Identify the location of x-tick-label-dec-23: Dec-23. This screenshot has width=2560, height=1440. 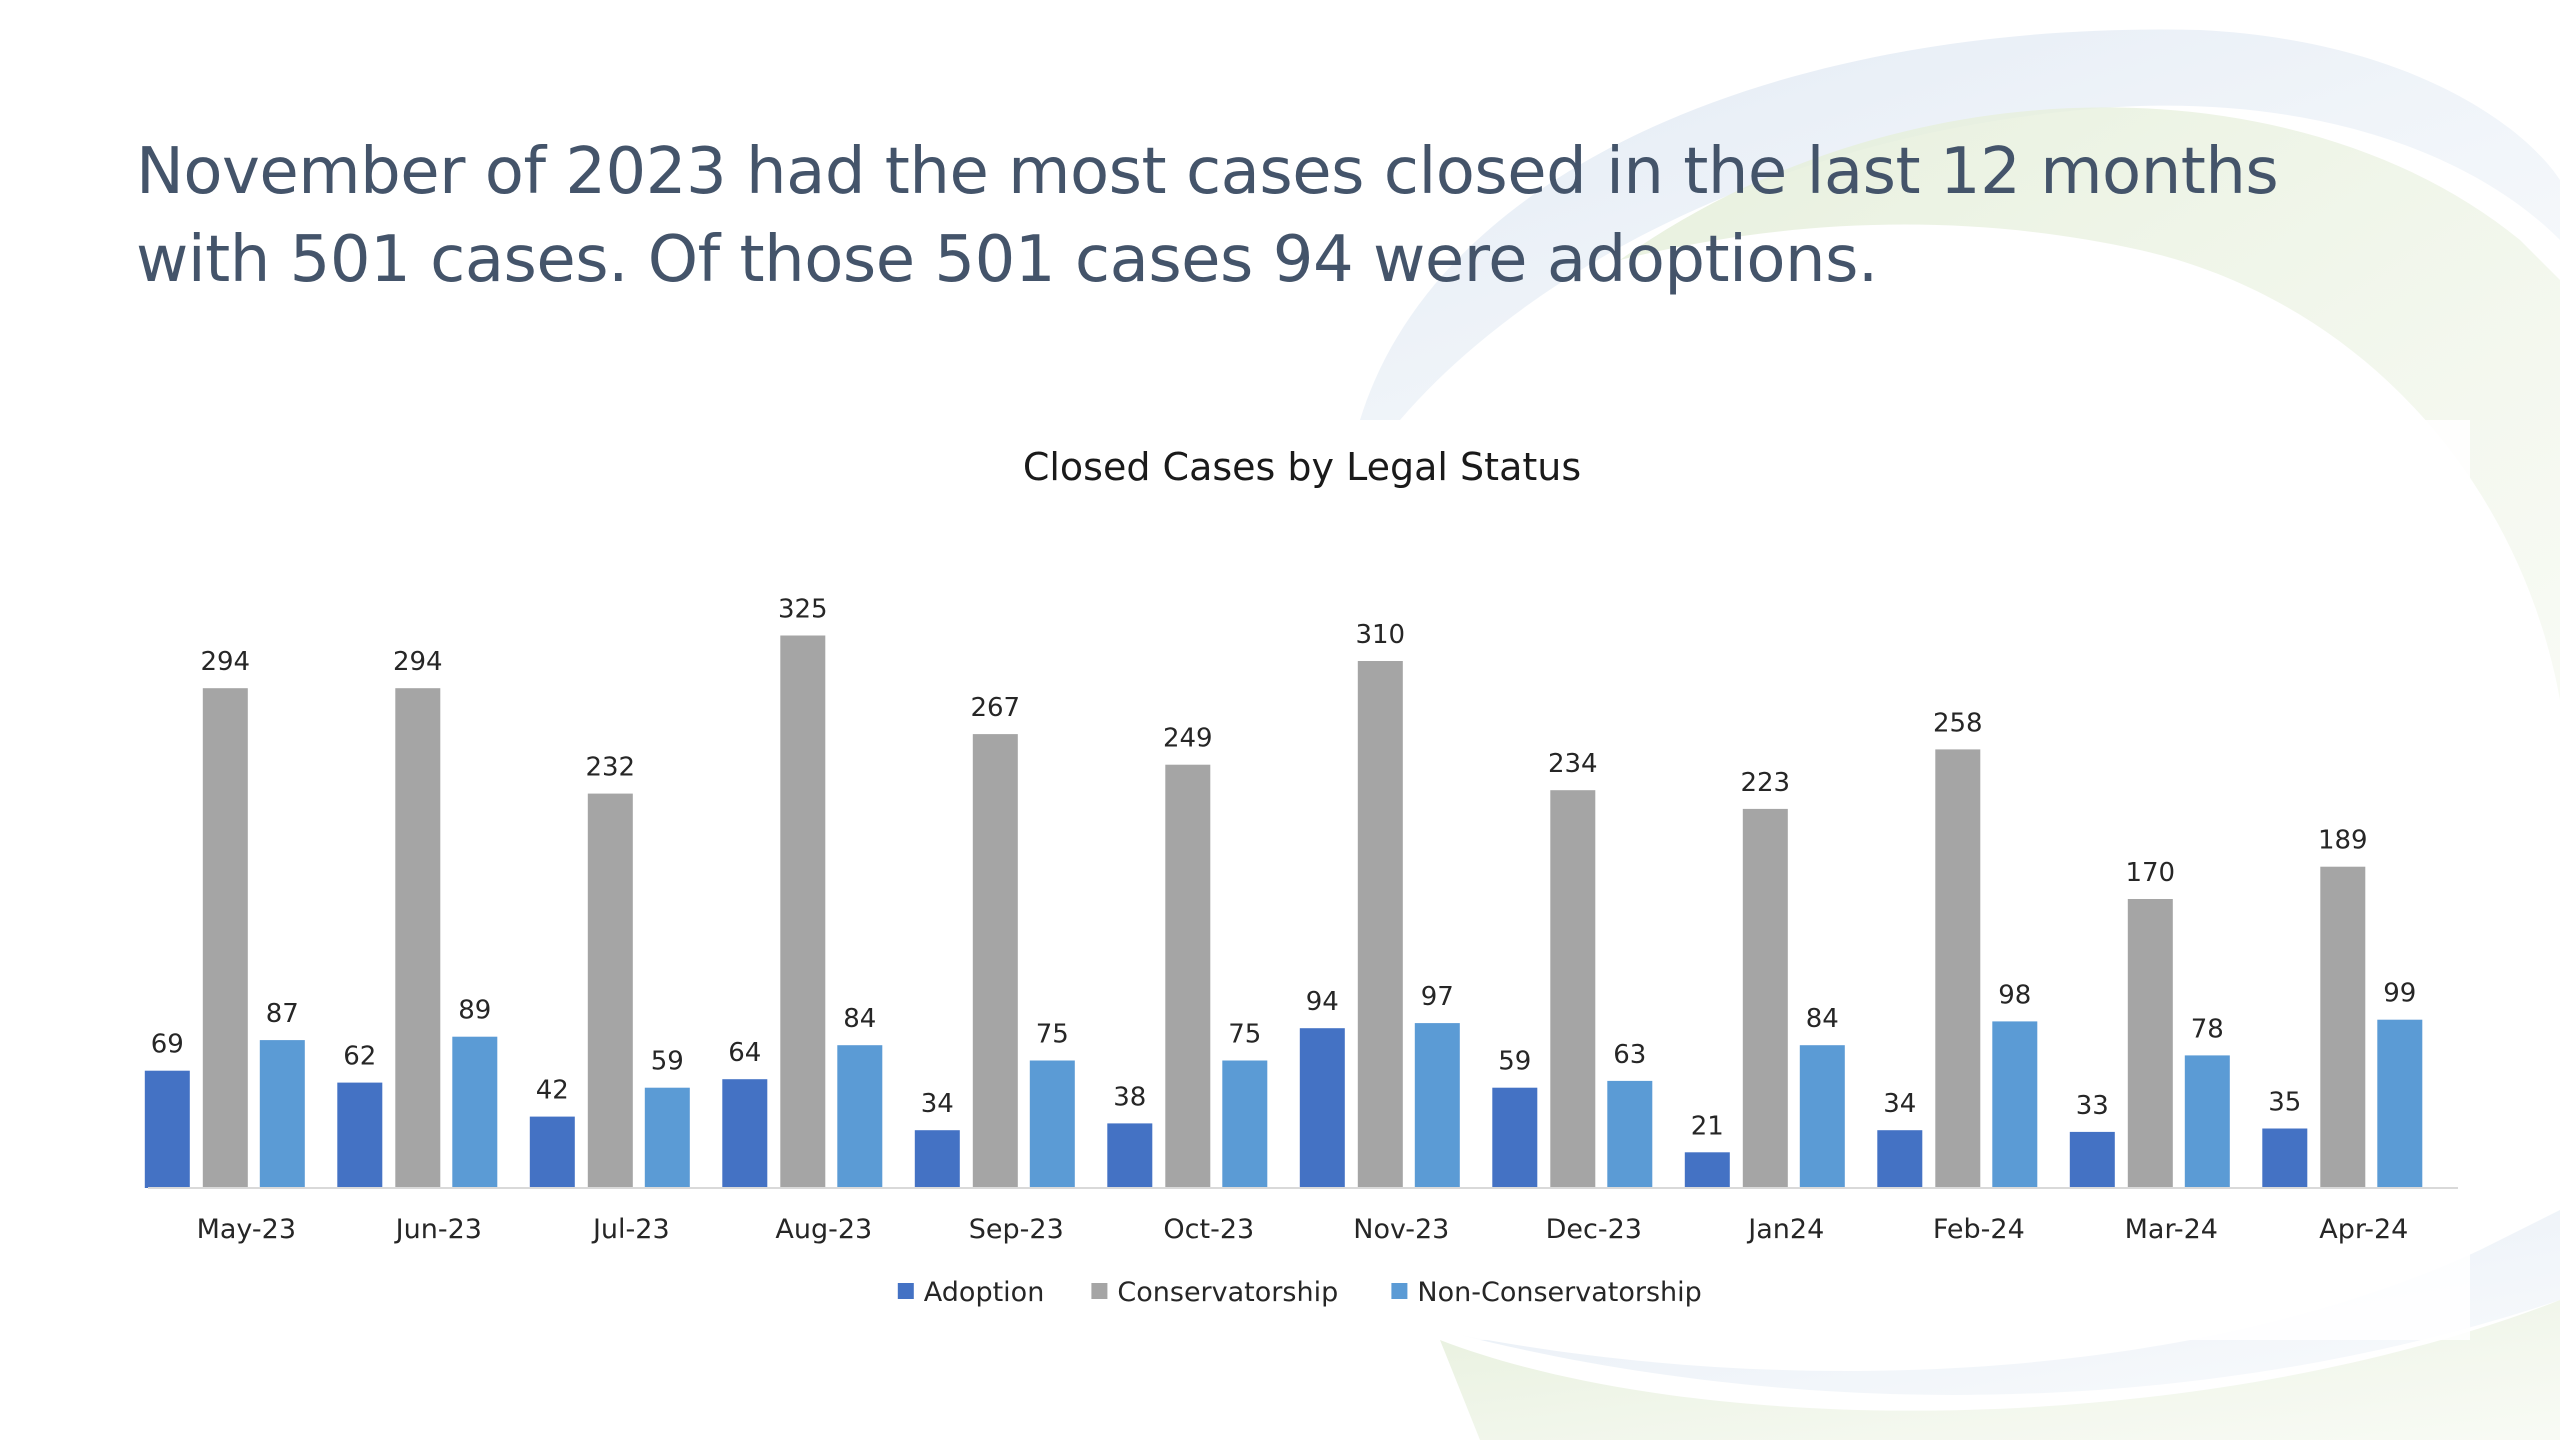
(1594, 1229).